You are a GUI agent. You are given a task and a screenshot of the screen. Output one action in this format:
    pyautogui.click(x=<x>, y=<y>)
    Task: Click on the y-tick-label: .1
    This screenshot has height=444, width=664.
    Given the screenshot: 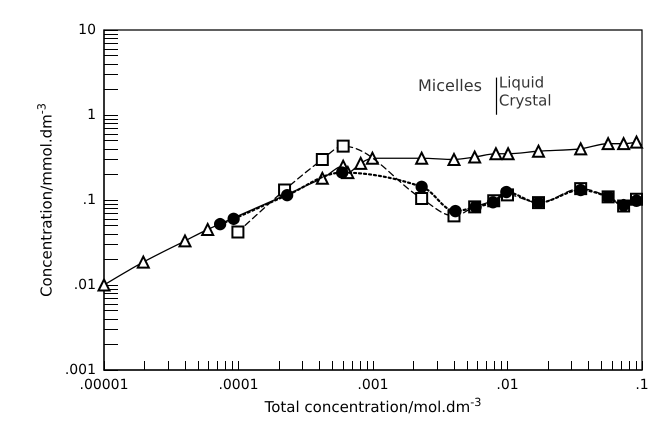 What is the action you would take?
    pyautogui.click(x=89, y=200)
    